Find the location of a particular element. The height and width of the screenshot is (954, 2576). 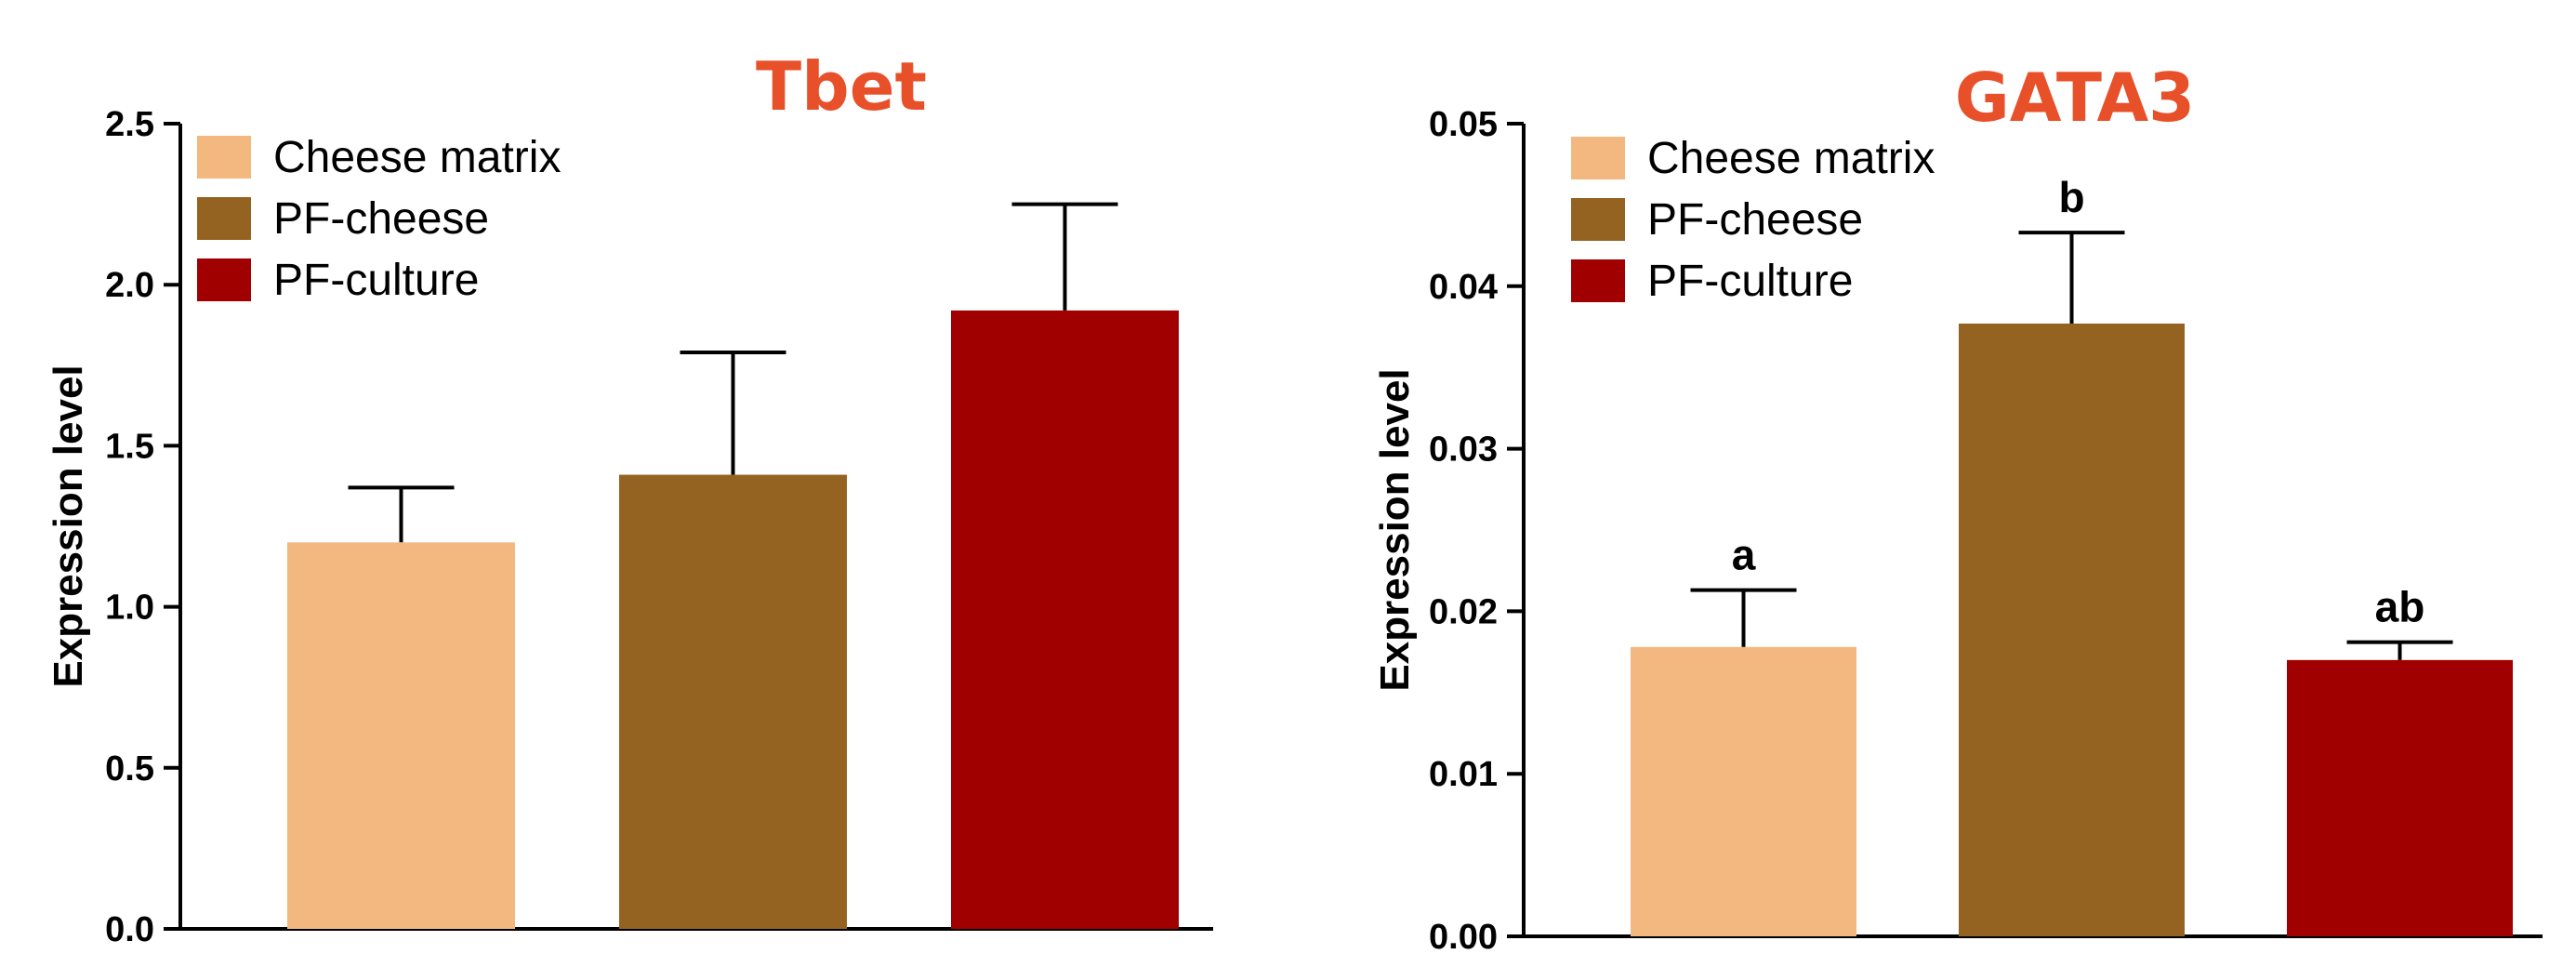

y-tick-label: 0.0 is located at coordinates (129, 929).